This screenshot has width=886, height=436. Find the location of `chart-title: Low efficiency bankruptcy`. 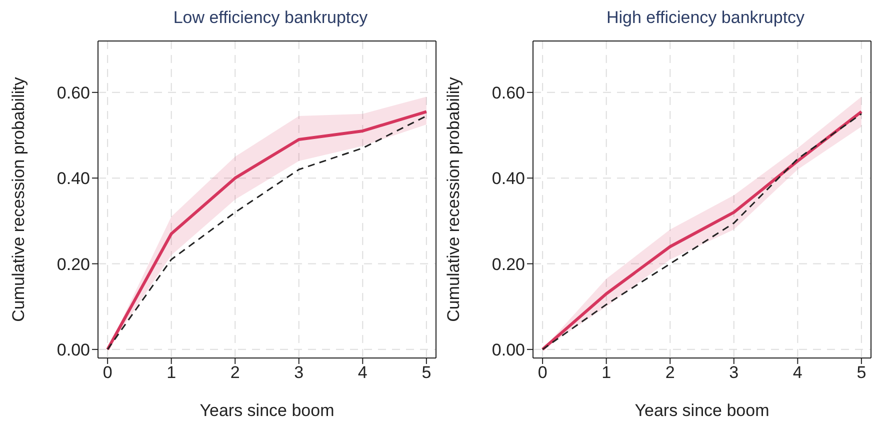

chart-title: Low efficiency bankruptcy is located at coordinates (270, 18).